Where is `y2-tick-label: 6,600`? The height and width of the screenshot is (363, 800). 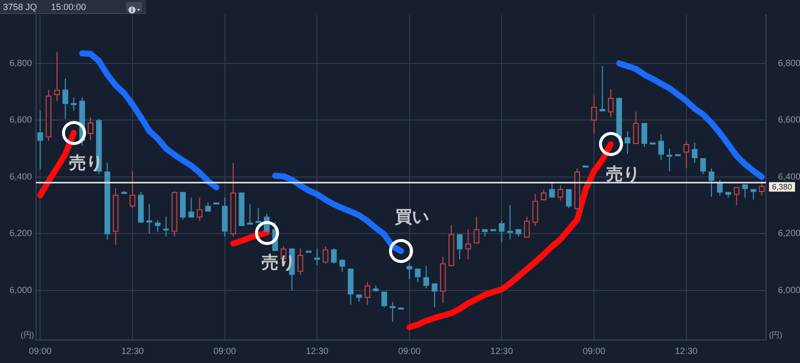 y2-tick-label: 6,600 is located at coordinates (789, 119).